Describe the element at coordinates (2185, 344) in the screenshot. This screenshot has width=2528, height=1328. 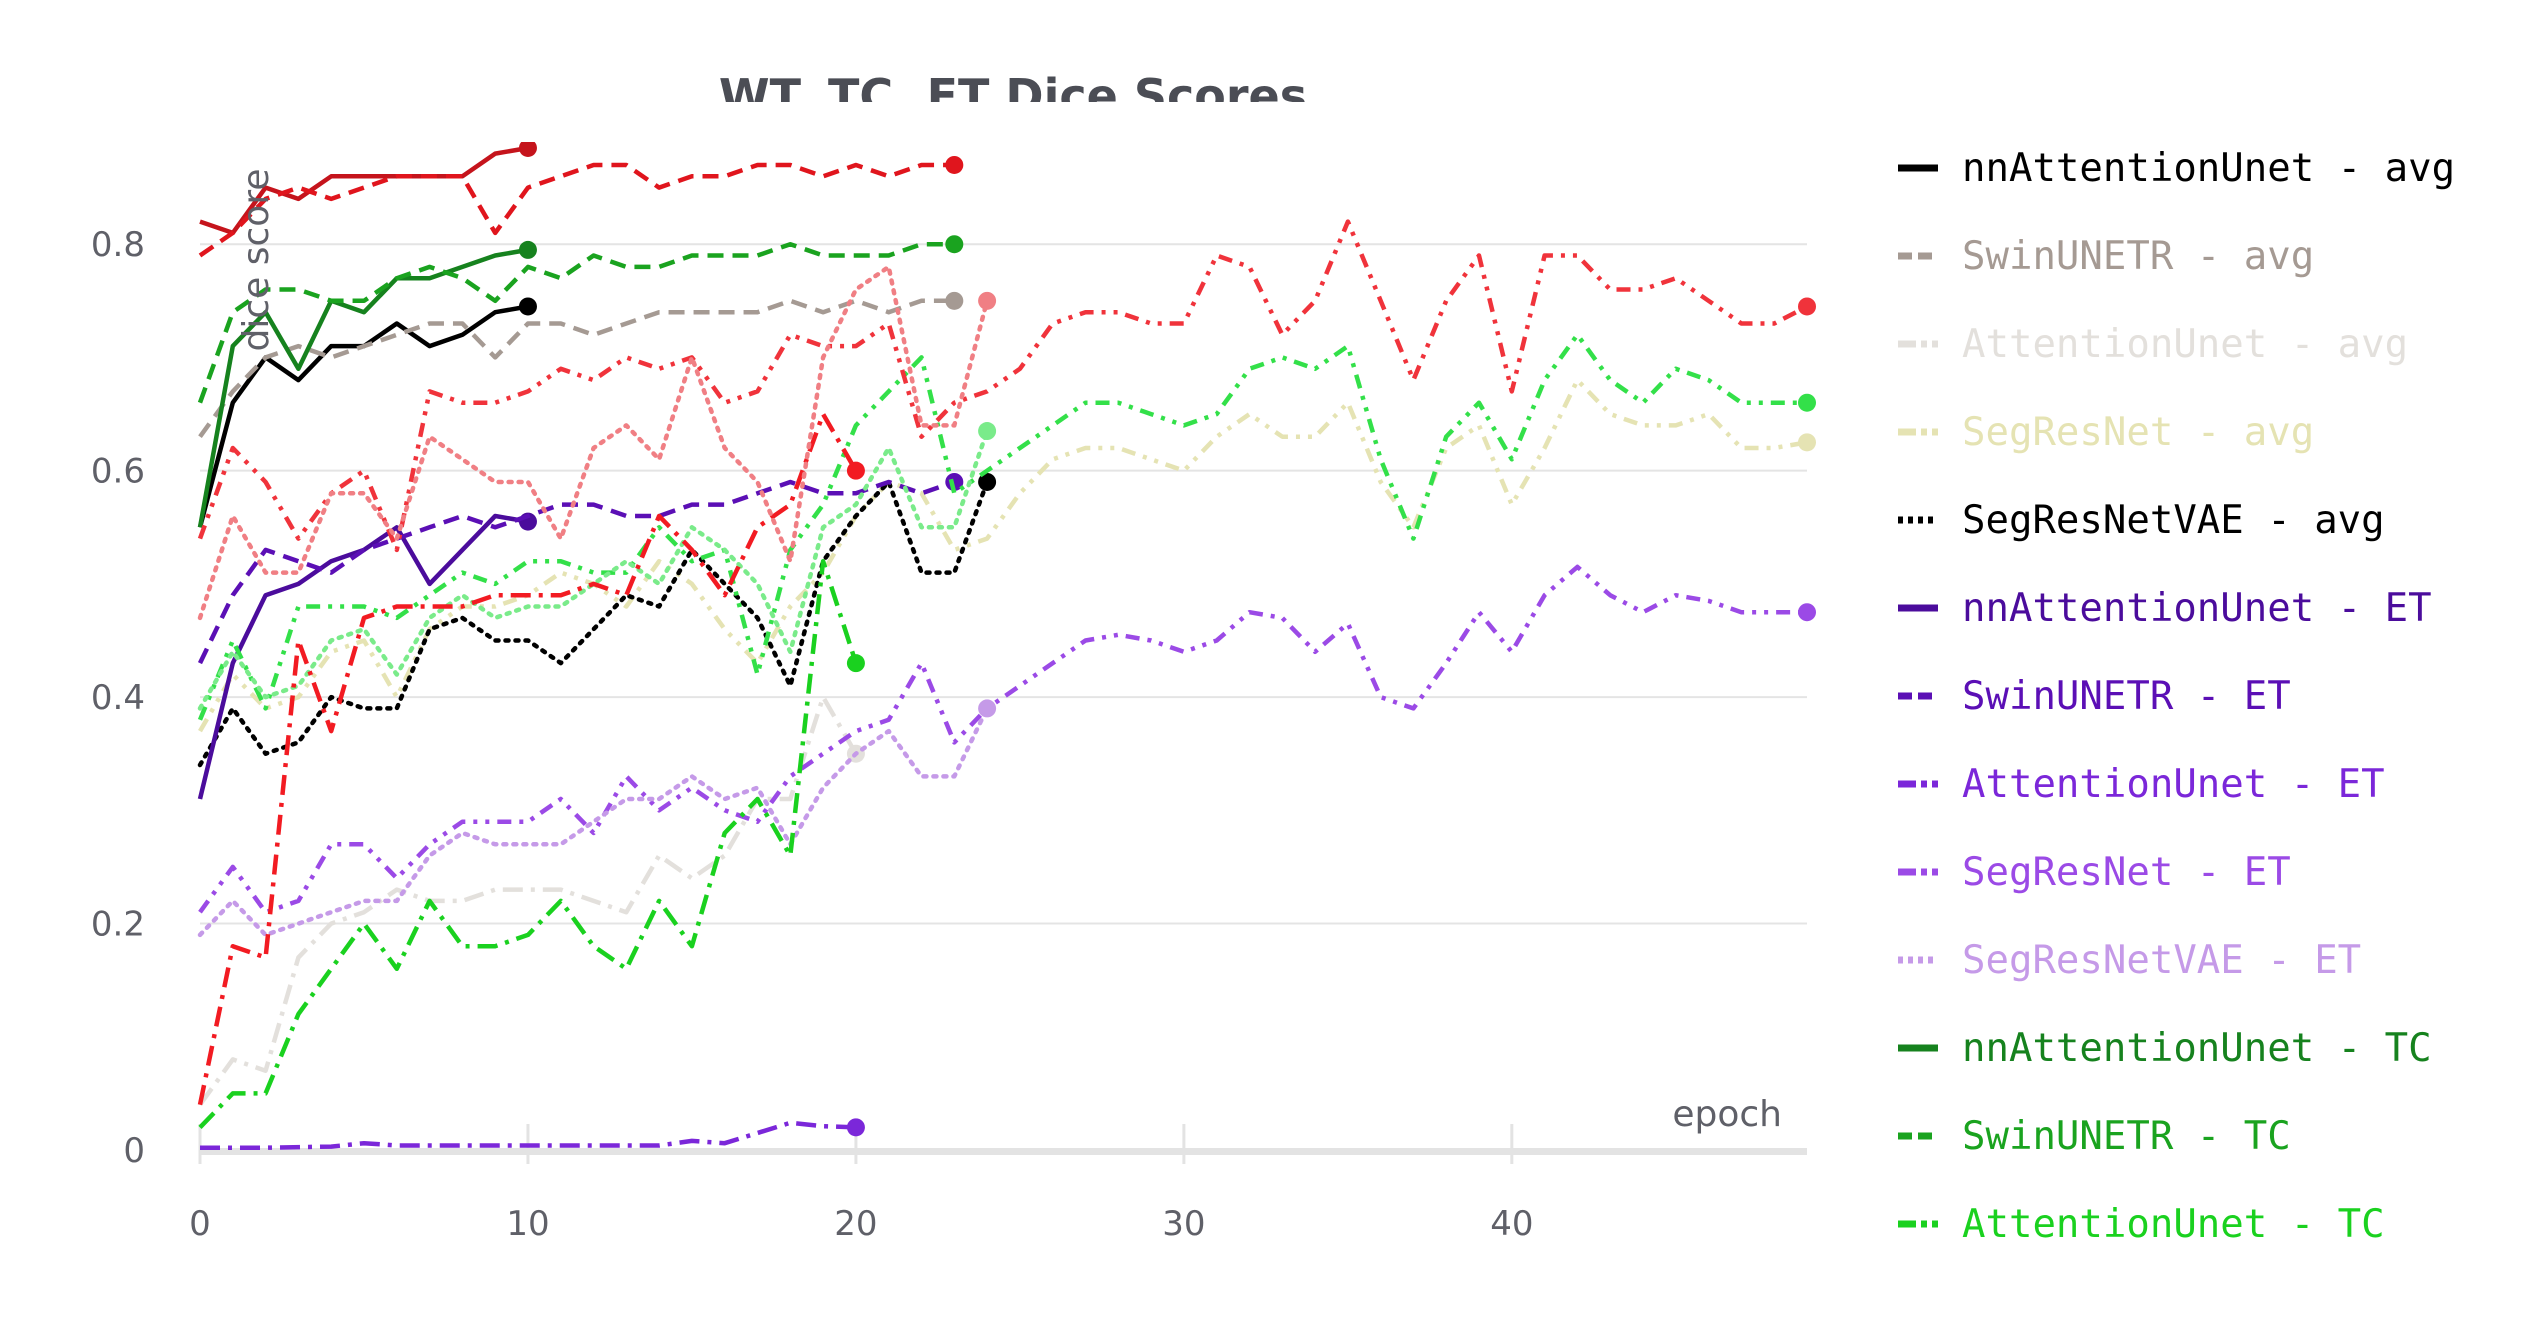
I see `legend-label: AttentionUnet - avg` at that location.